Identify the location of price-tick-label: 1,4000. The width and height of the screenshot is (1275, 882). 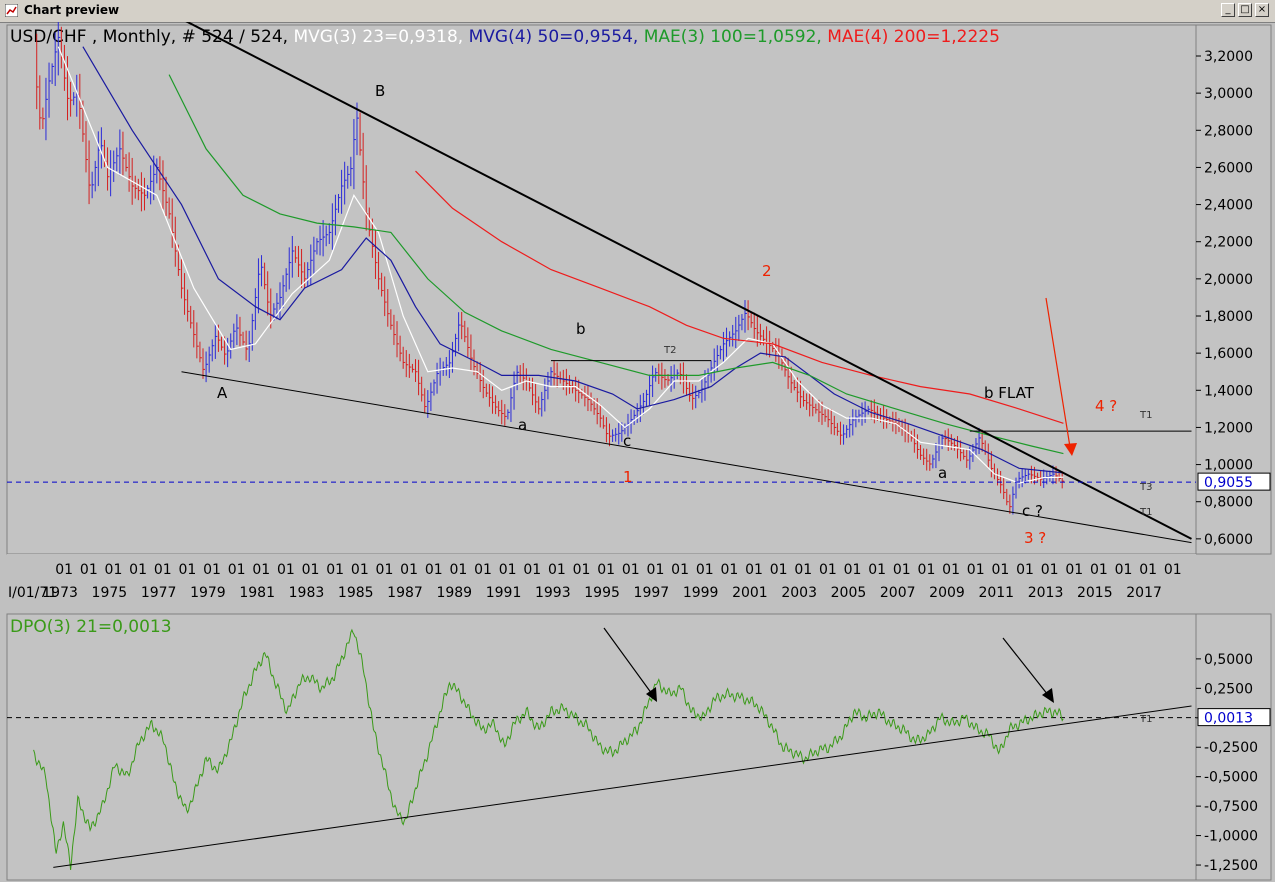
(1228, 391).